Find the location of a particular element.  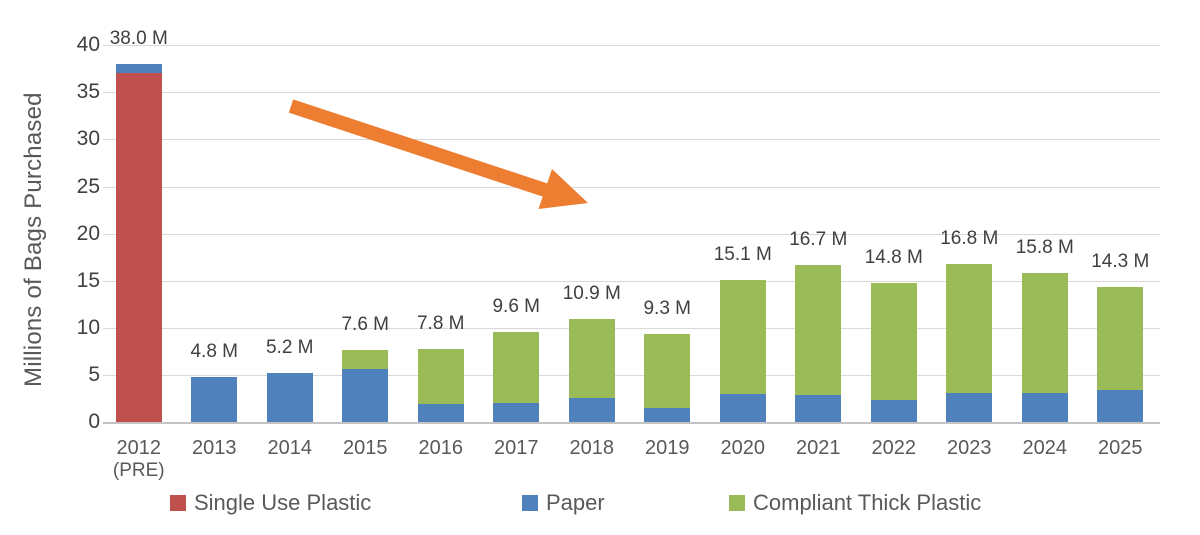

bar-segment-compliant-thick-plastic-2022 is located at coordinates (893, 341).